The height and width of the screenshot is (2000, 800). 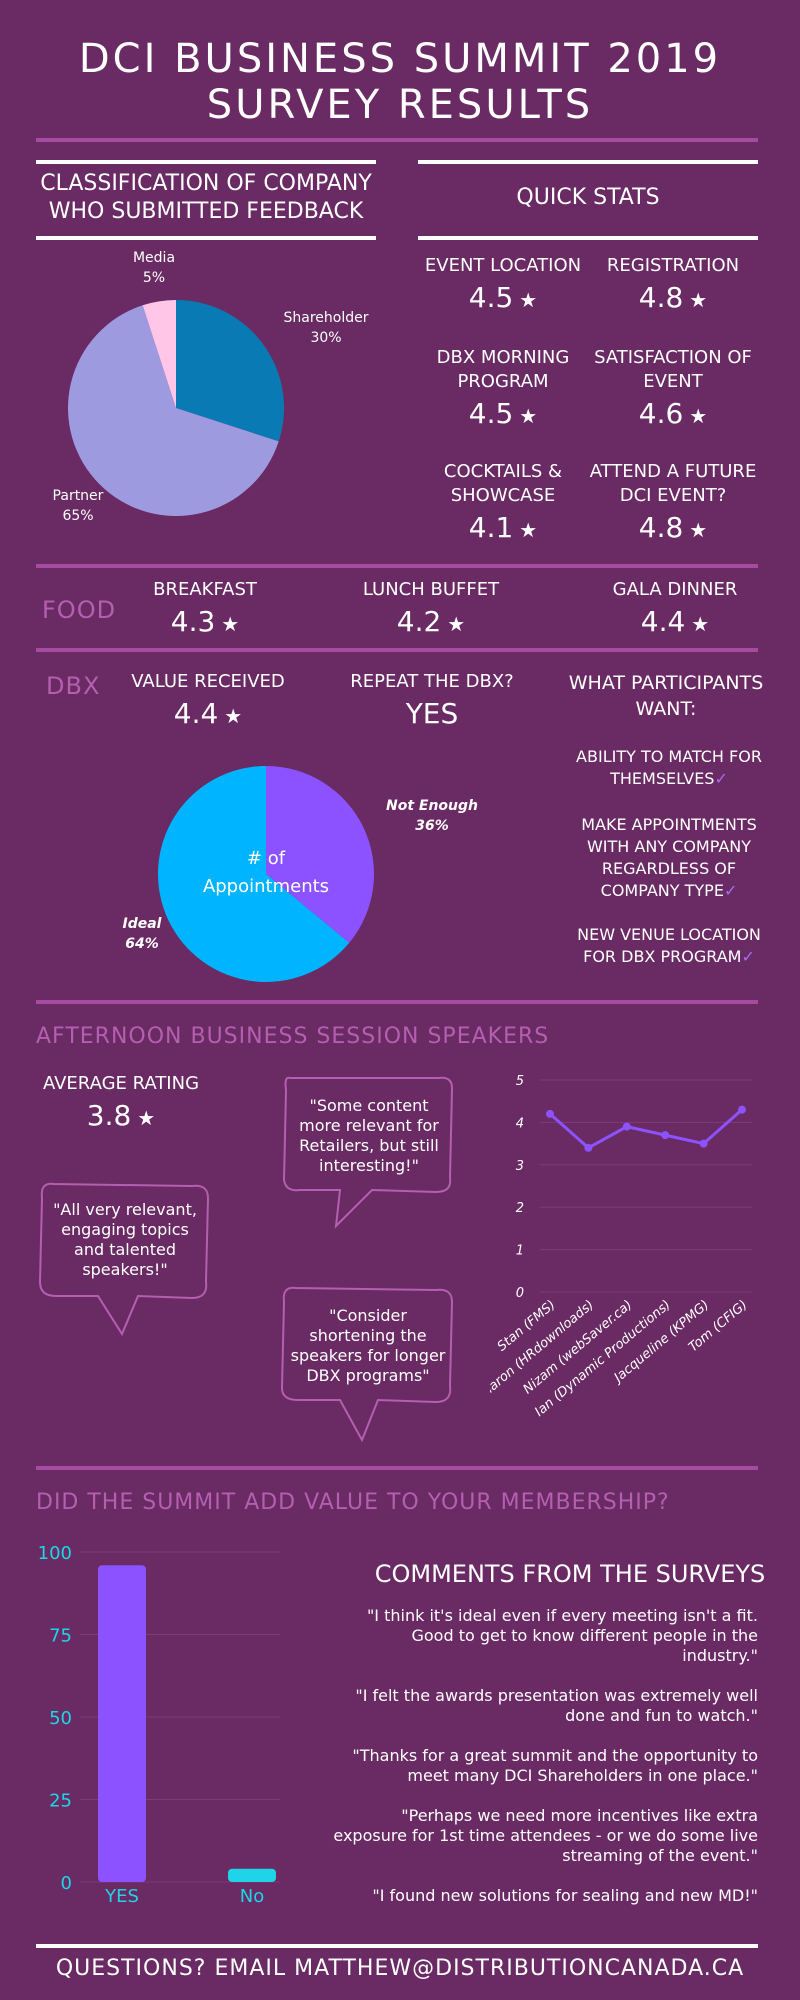 What do you see at coordinates (661, 1715) in the screenshot?
I see `comment-line: done and fun to watch."` at bounding box center [661, 1715].